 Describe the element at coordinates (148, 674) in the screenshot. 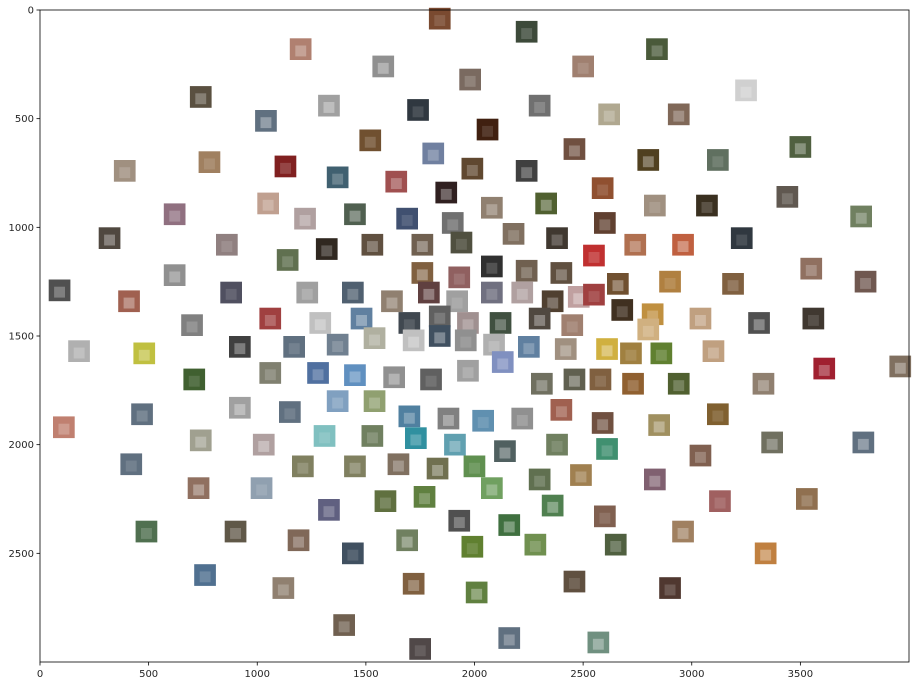

I see `x-tick-label: 500` at that location.